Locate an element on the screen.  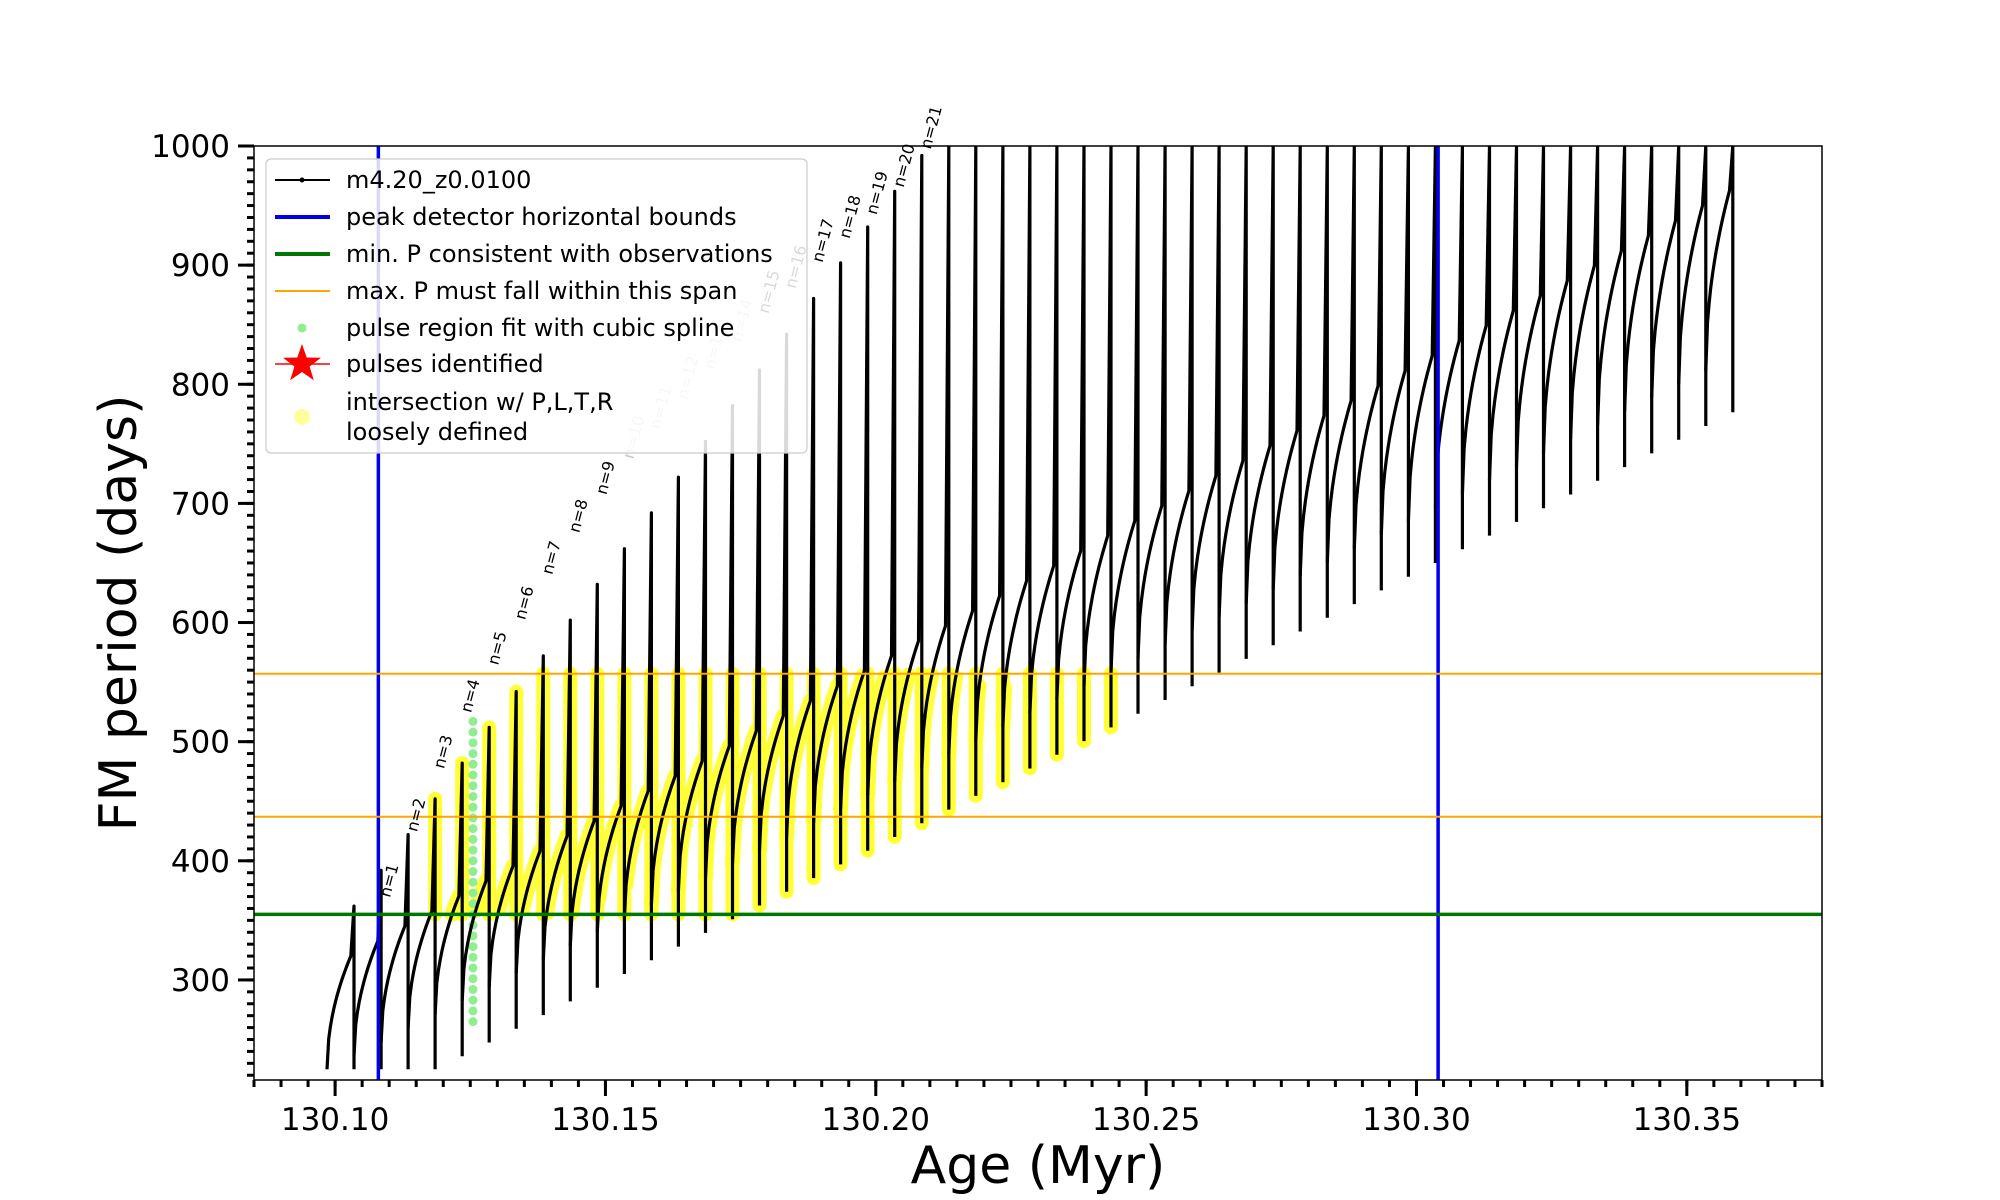
x-axis-title: Age (Myr) is located at coordinates (1038, 1166).